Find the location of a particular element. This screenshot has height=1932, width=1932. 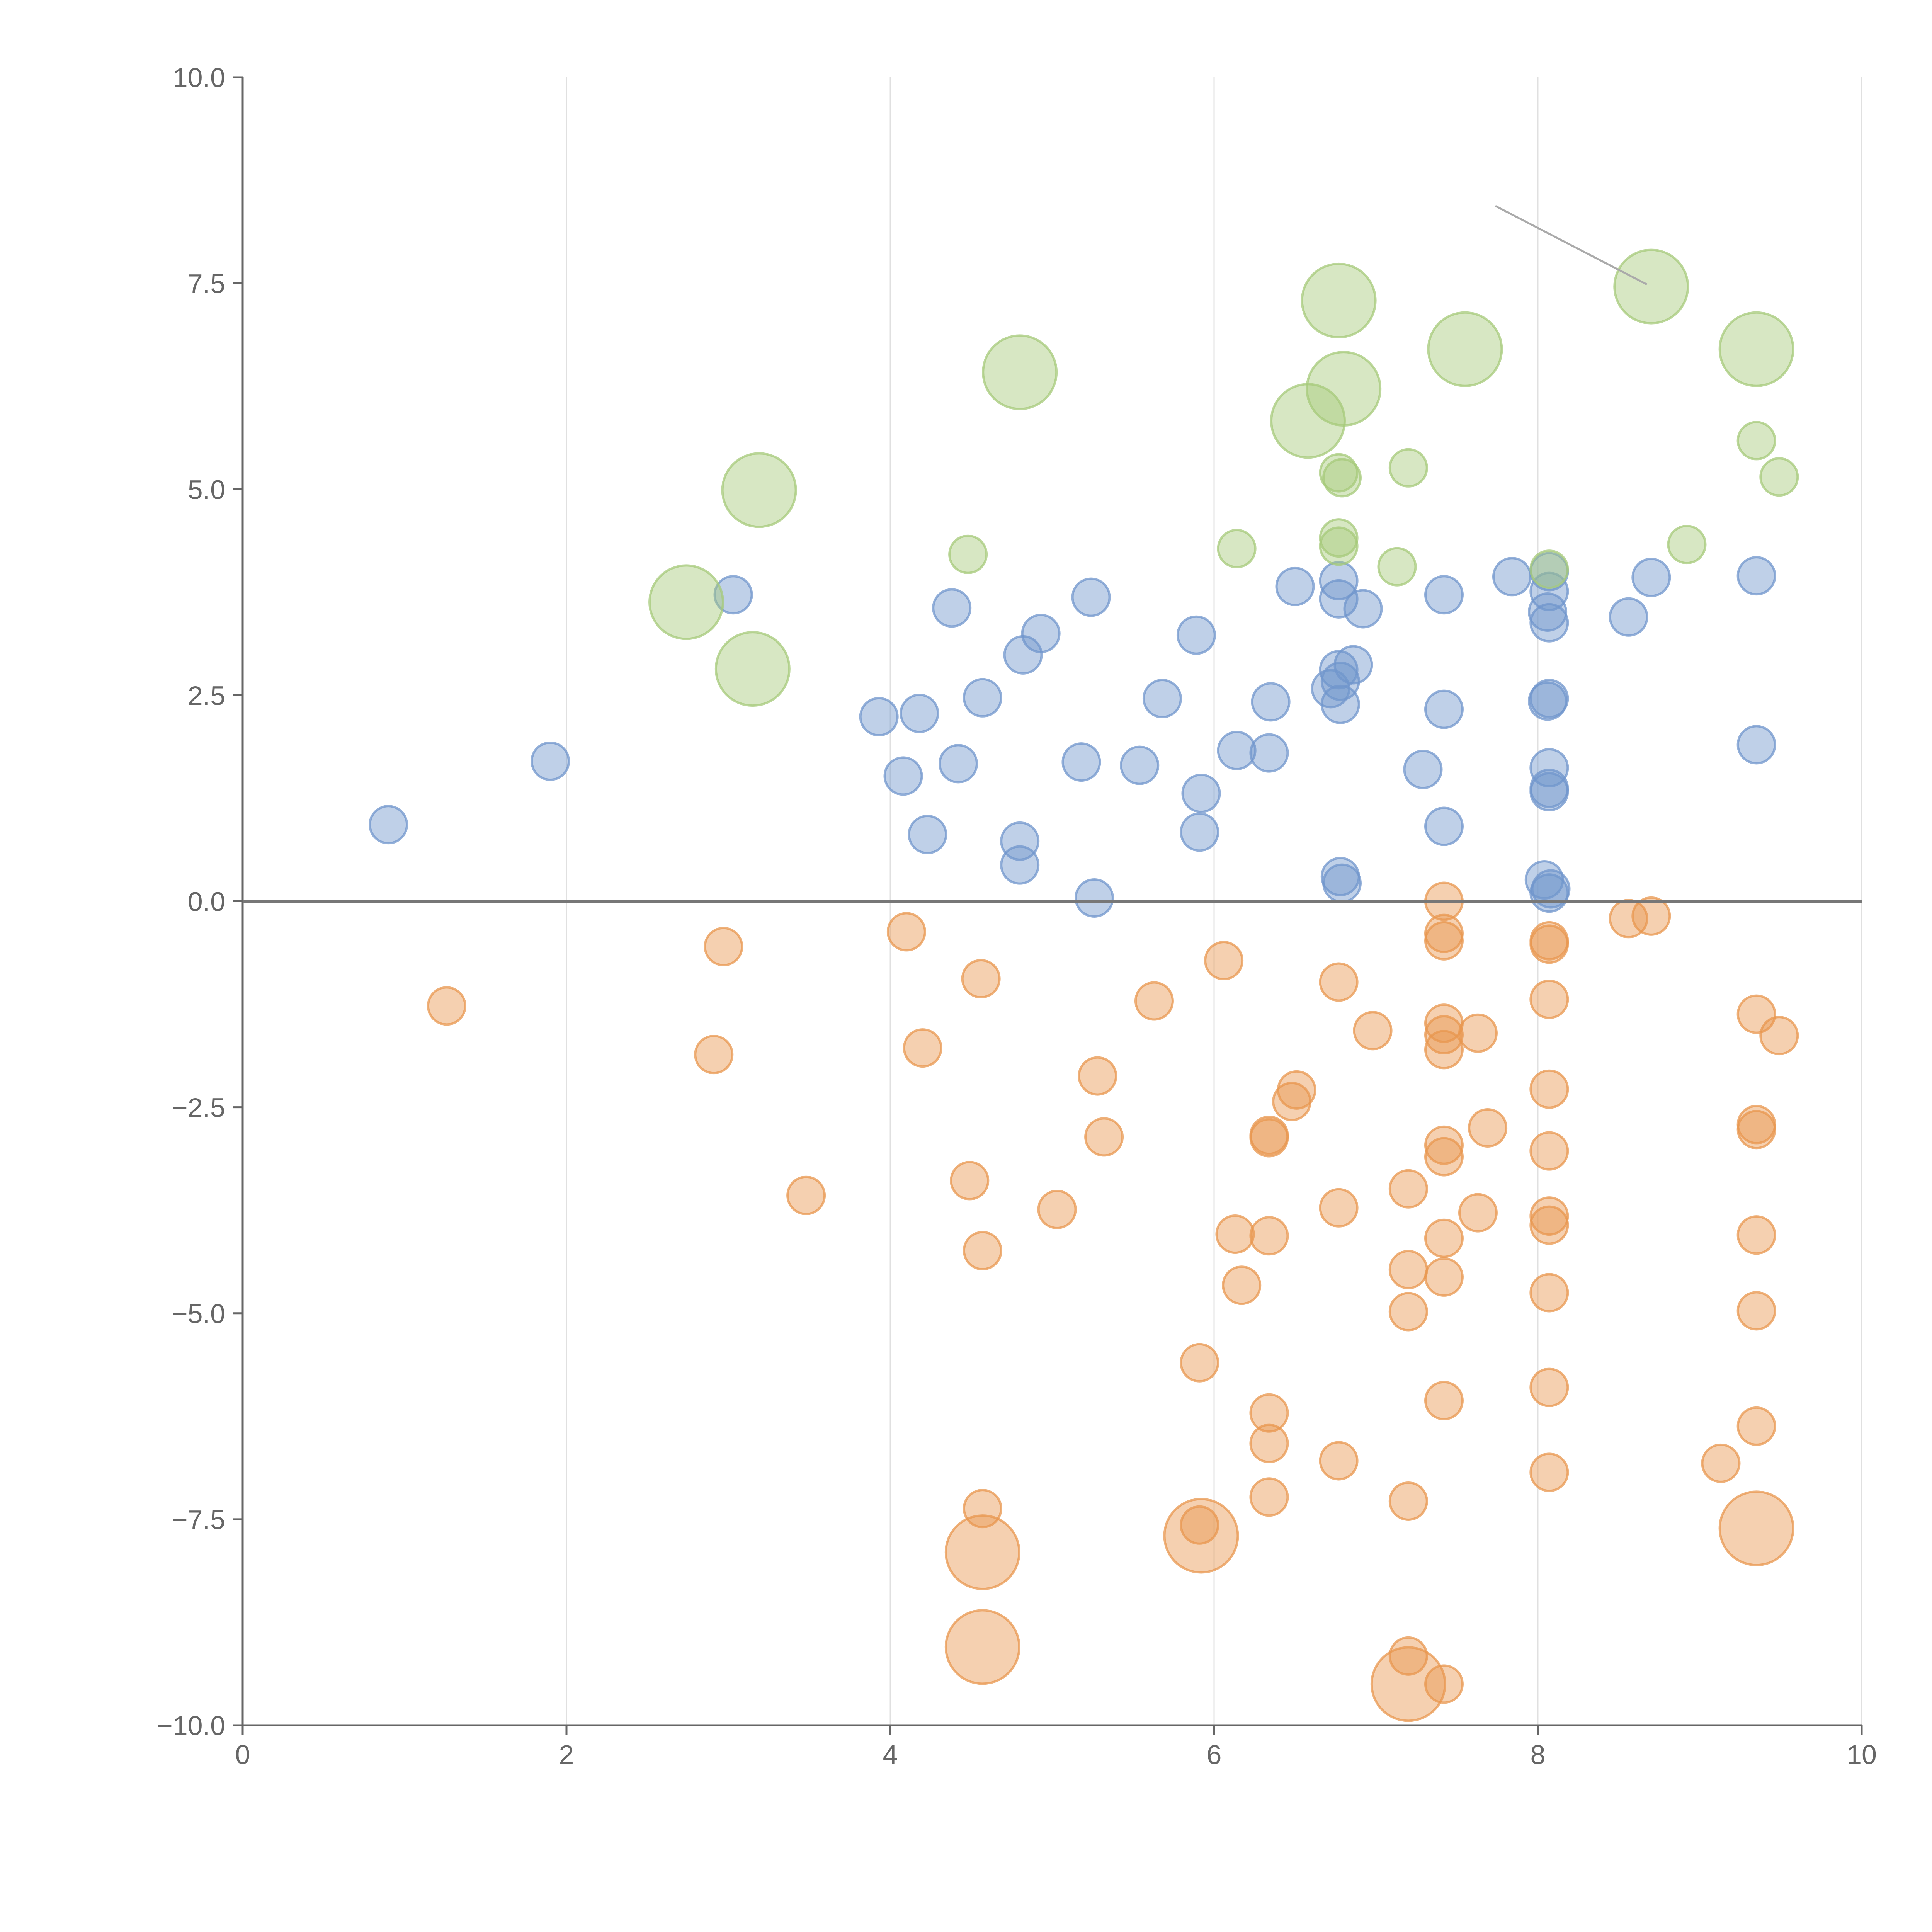

x-tick-label: 10 is located at coordinates (1862, 1755).